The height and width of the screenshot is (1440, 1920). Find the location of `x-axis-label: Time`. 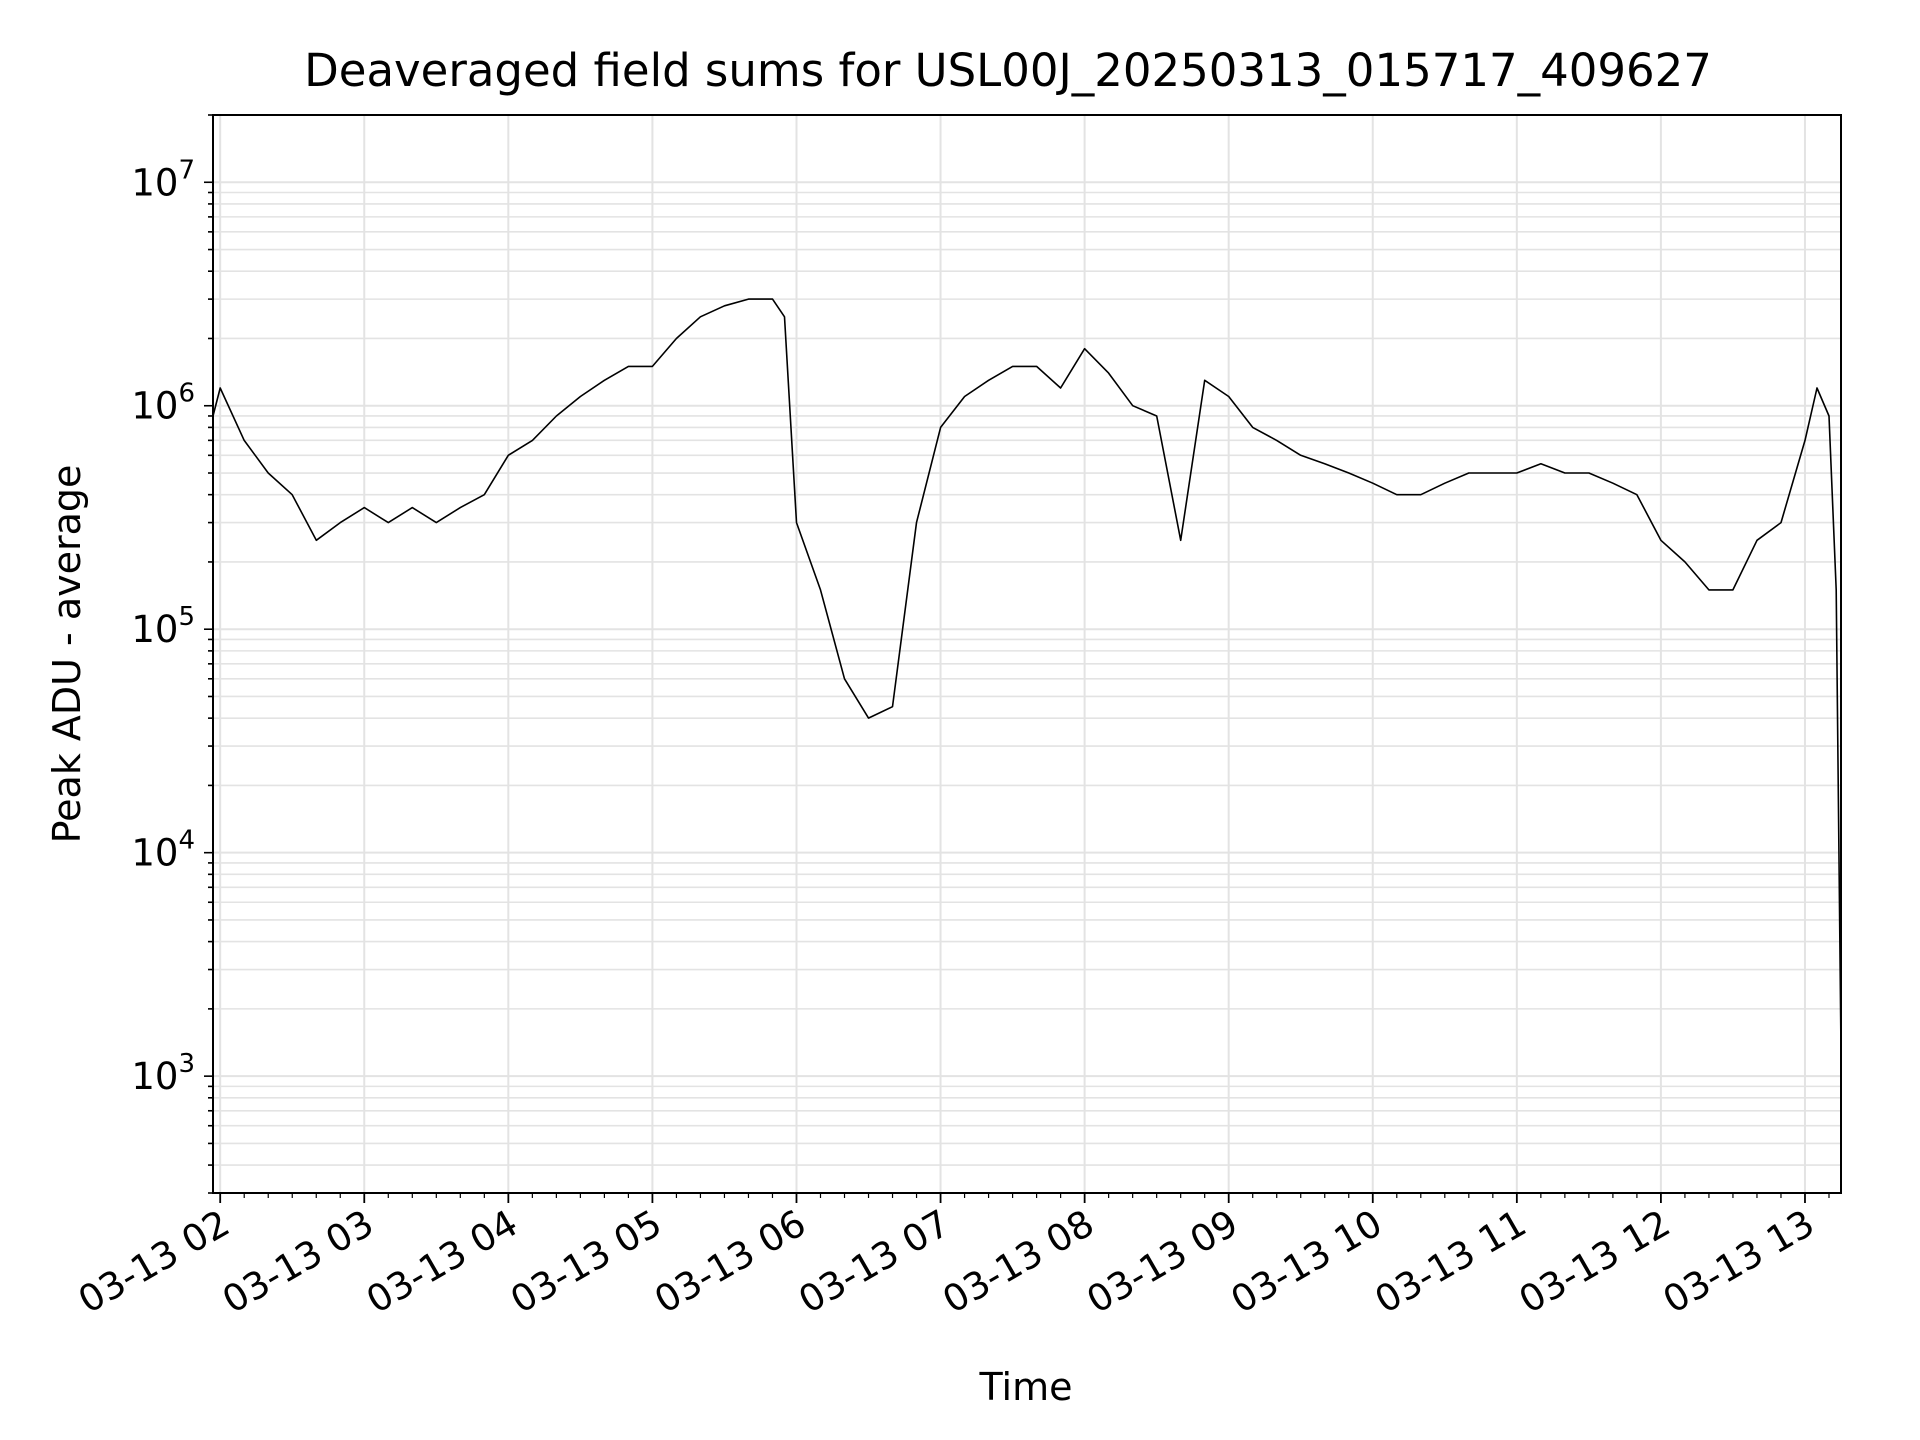

x-axis-label: Time is located at coordinates (1026, 1387).